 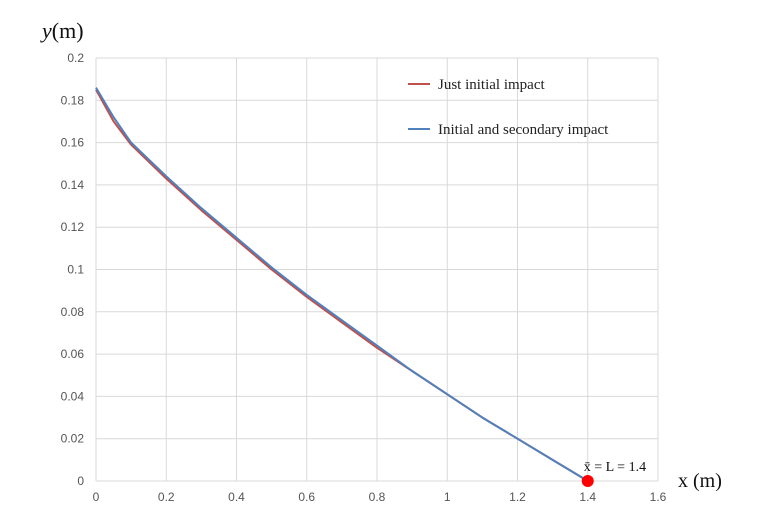 I want to click on y-tick-label: 0.06, so click(x=73, y=354).